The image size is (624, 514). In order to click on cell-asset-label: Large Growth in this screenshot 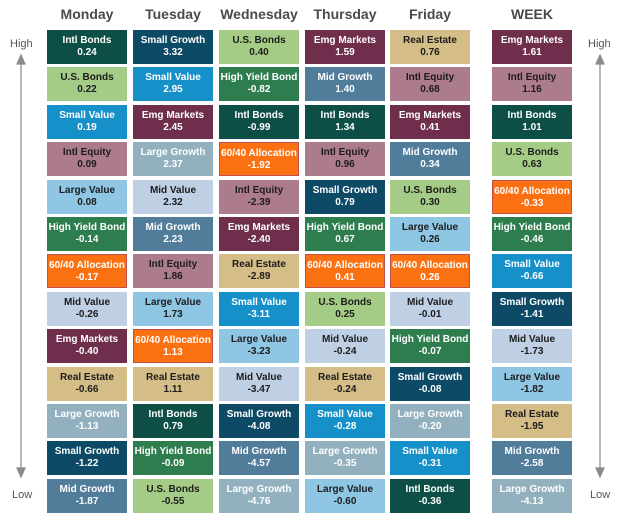, I will do `click(87, 414)`.